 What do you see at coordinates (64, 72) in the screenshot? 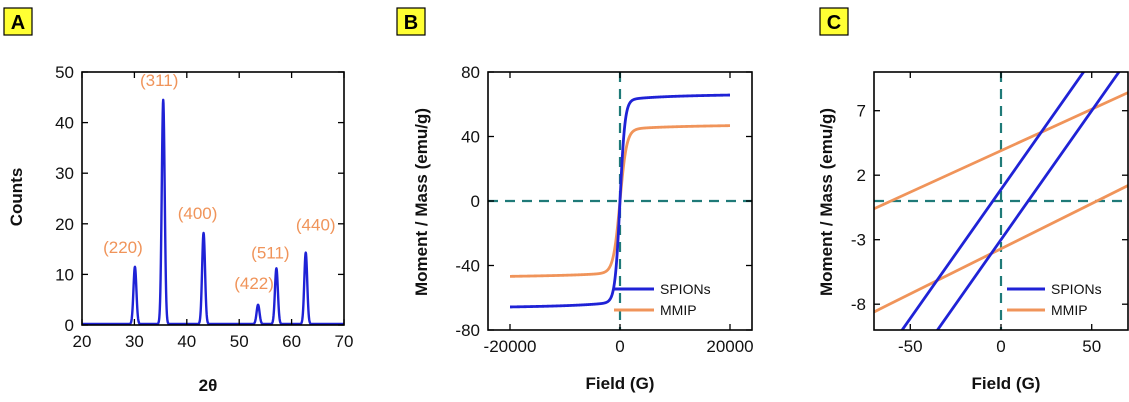
I see `panel-a-ytick-label: 50` at bounding box center [64, 72].